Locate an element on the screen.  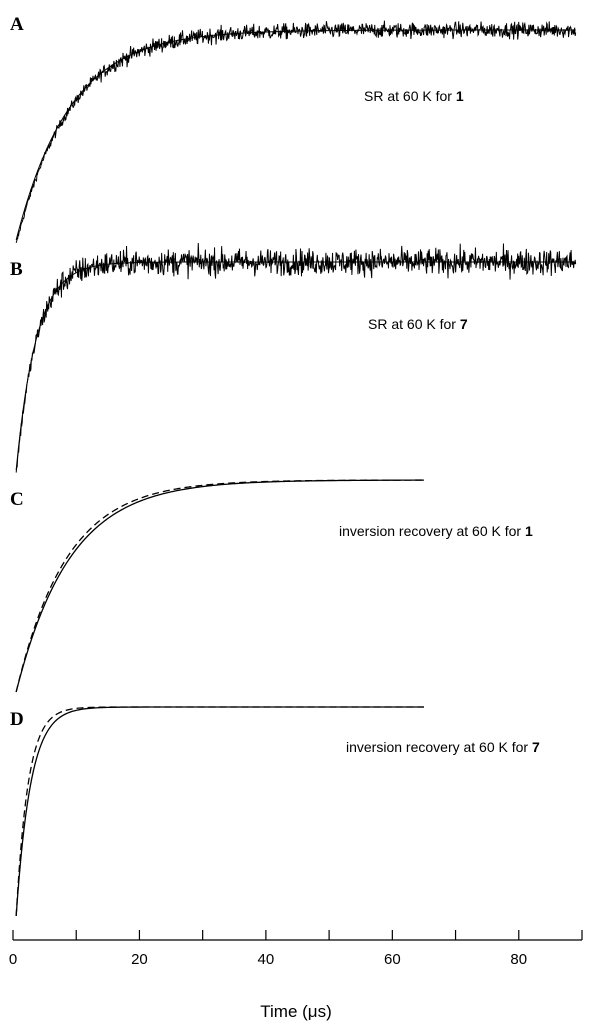
x-tick-label-40: 40 is located at coordinates (266, 959).